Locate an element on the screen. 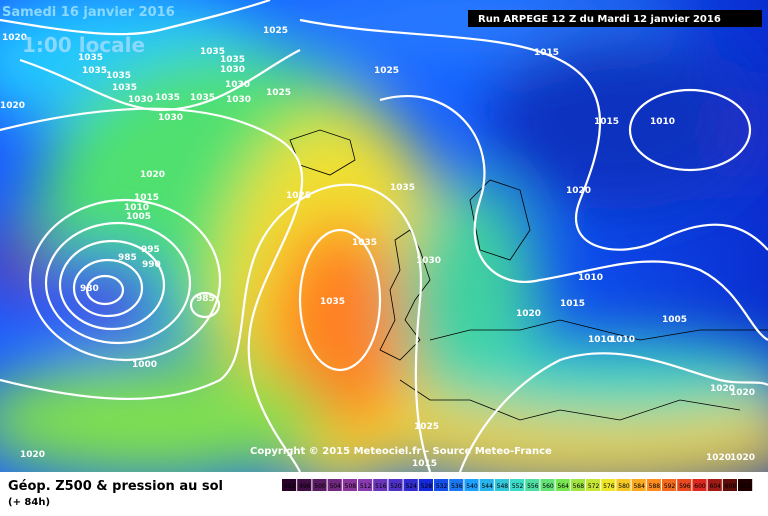 Image resolution: width=768 pixels, height=516 pixels. scale-label: 500 is located at coordinates (320, 486).